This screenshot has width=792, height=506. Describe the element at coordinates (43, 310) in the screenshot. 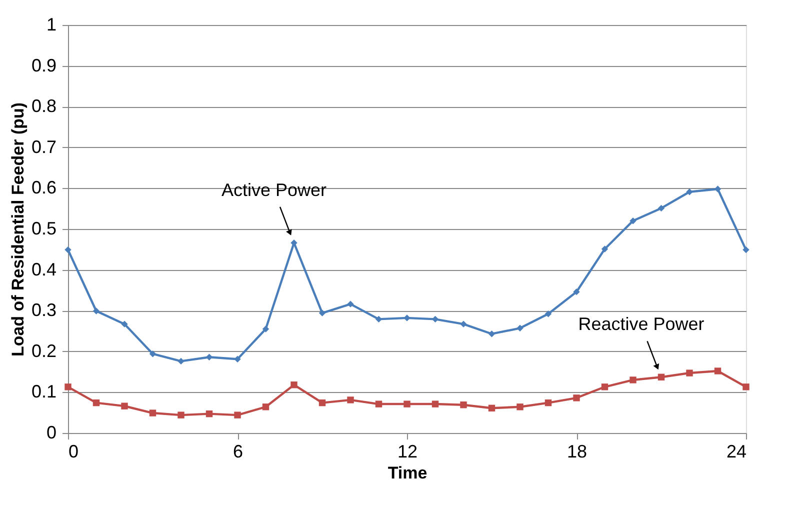

I see `y-tick-label: 0.3` at that location.